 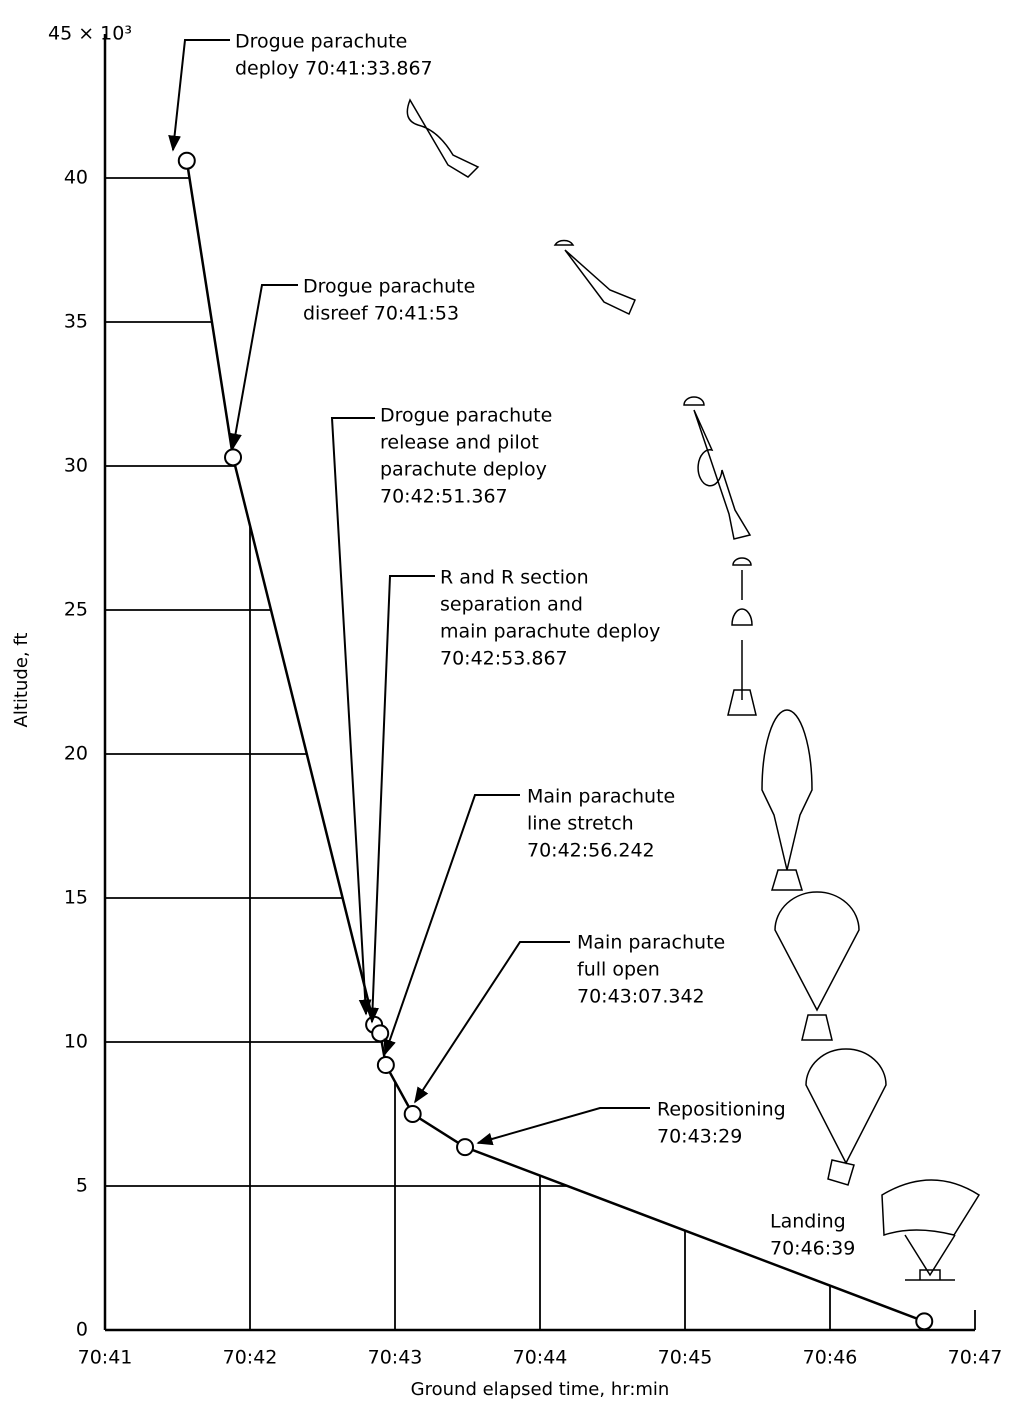 I want to click on y-tick-label: 15, so click(x=76, y=898).